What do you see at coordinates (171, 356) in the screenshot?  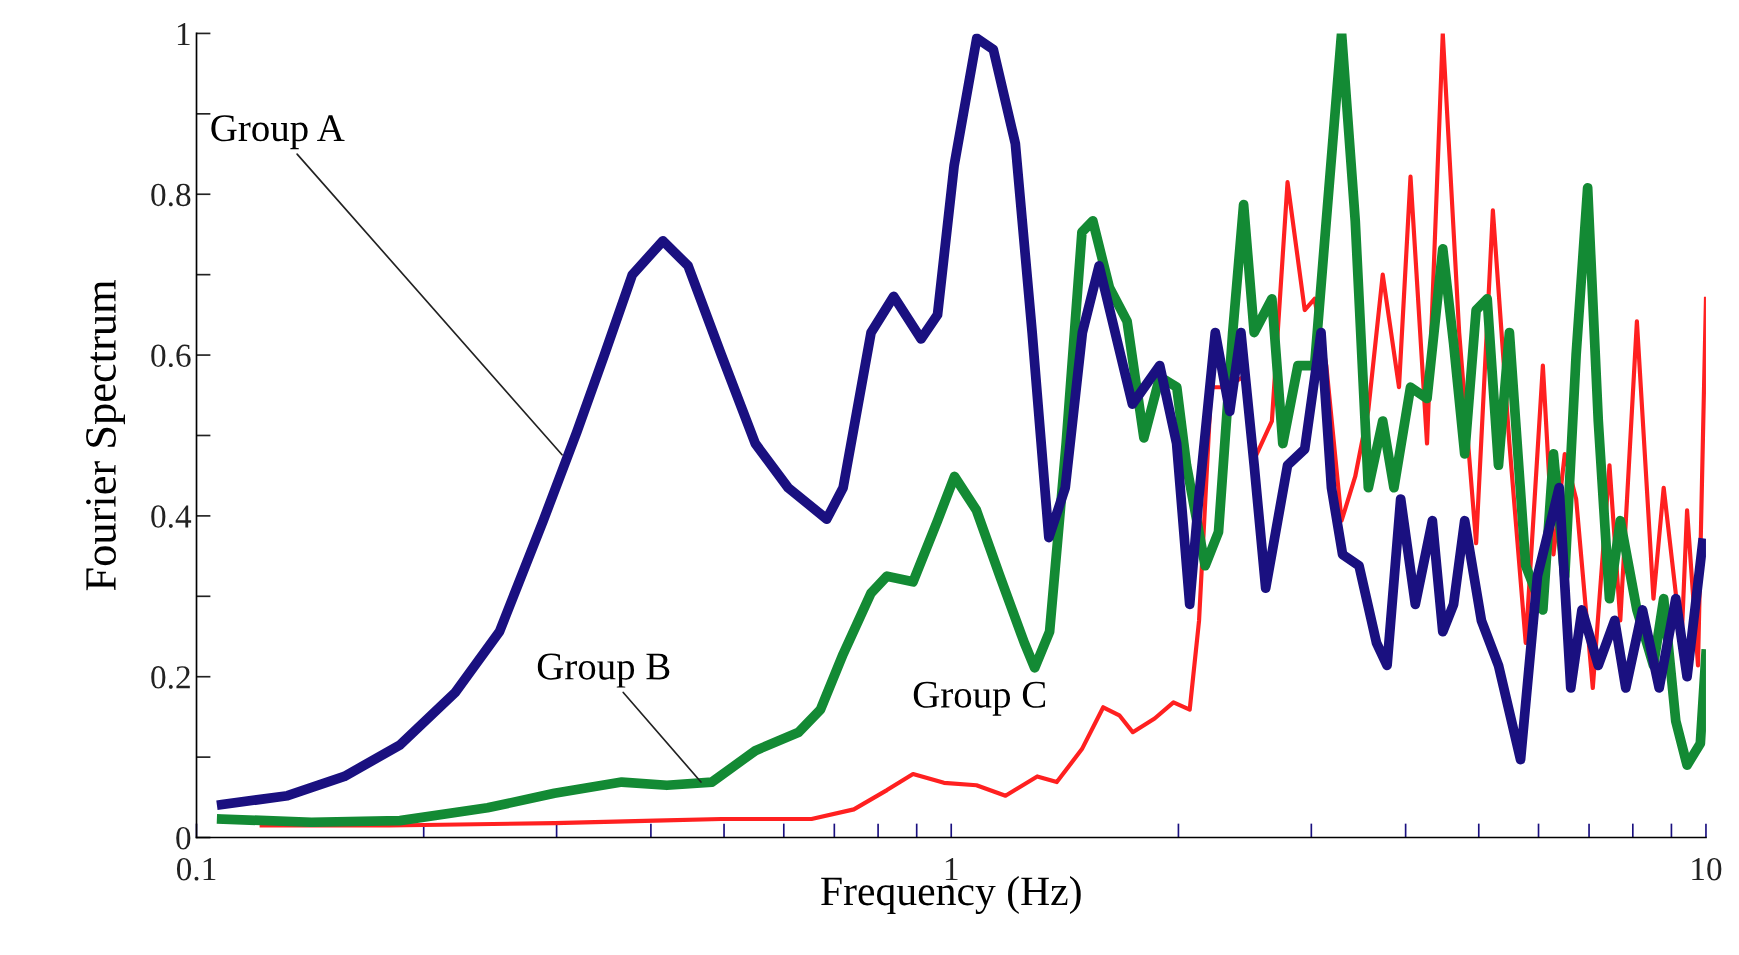 I see `y-tick-label: 0.6` at bounding box center [171, 356].